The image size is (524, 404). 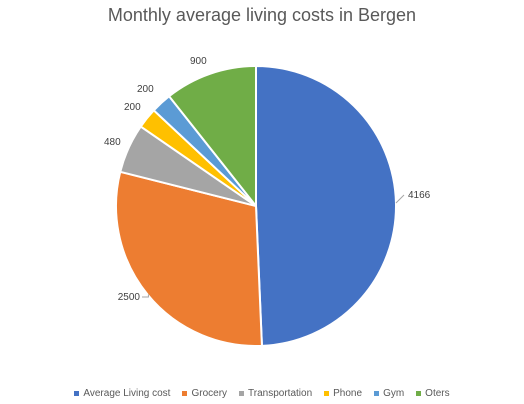 I want to click on legend-item-phone: Phone, so click(x=343, y=393).